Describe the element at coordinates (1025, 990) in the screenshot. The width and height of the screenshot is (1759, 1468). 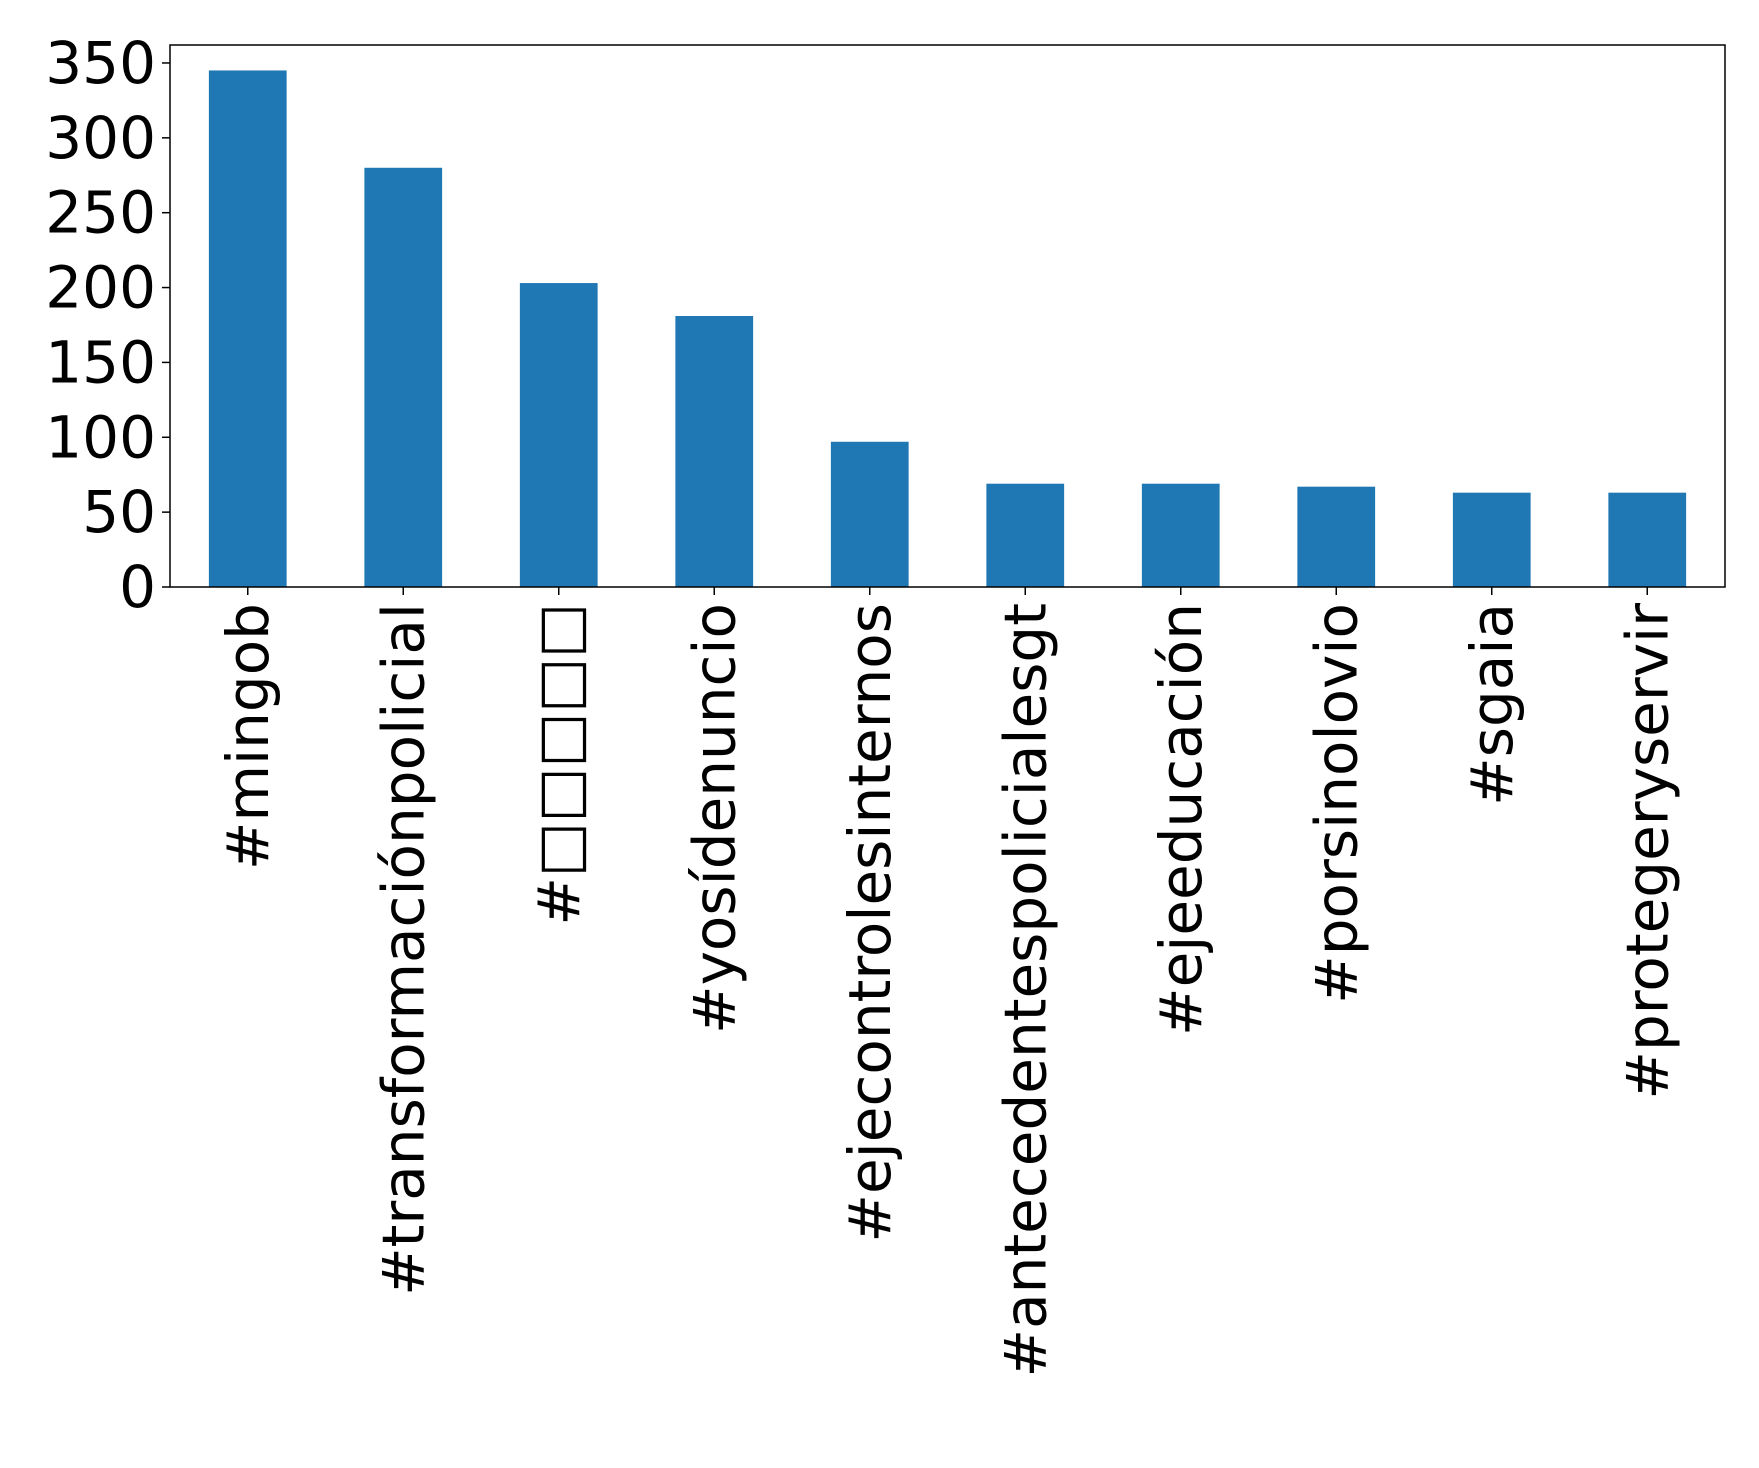
I see `x-tick-label-5: #antecedentespolicialesgt` at that location.